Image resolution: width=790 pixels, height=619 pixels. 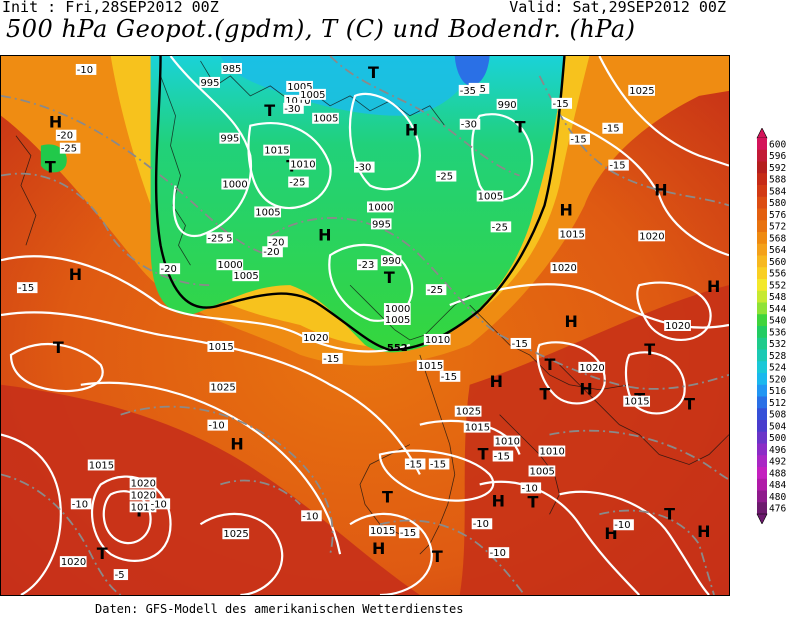 I want to click on isotherm-label: -20, so click(x=271, y=252).